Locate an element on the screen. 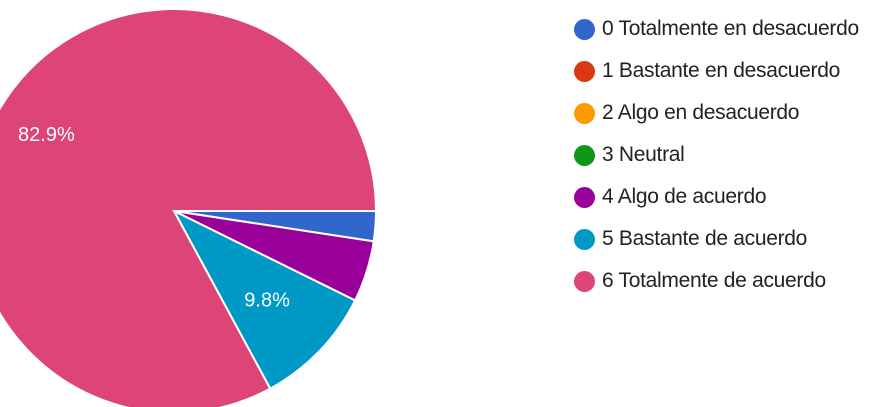  pie-value-labels: 9.8% 82.9% is located at coordinates (154, 218).